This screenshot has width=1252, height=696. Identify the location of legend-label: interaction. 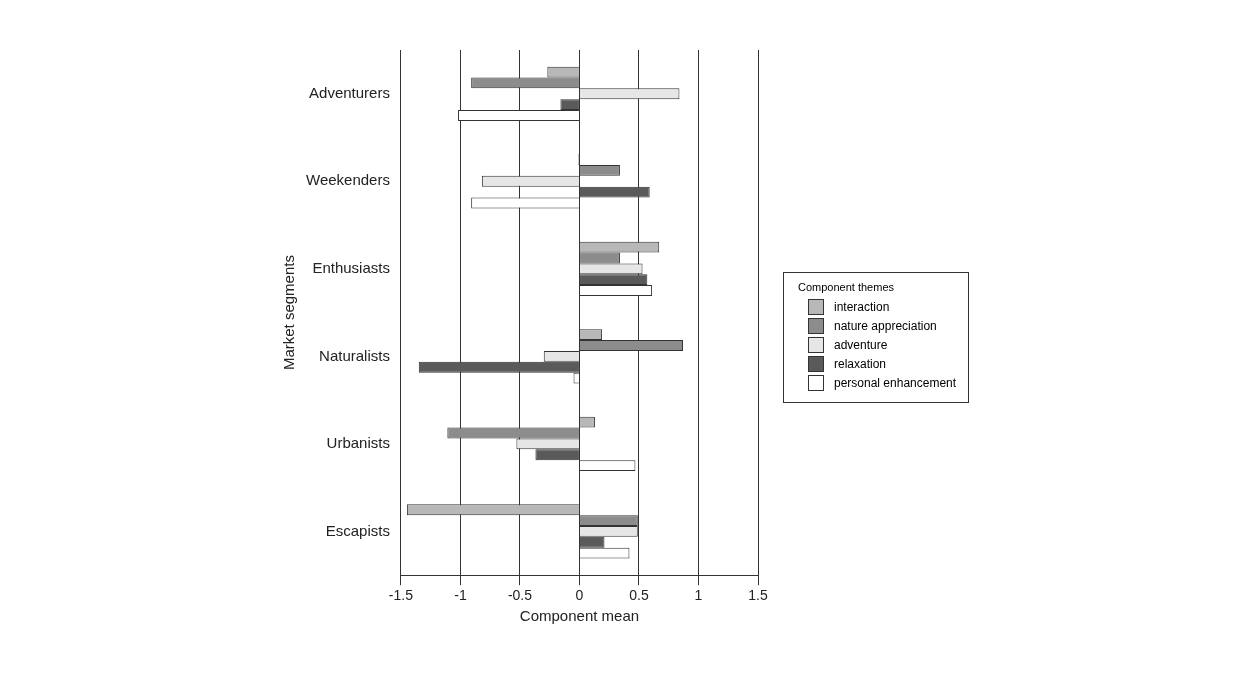
(862, 307).